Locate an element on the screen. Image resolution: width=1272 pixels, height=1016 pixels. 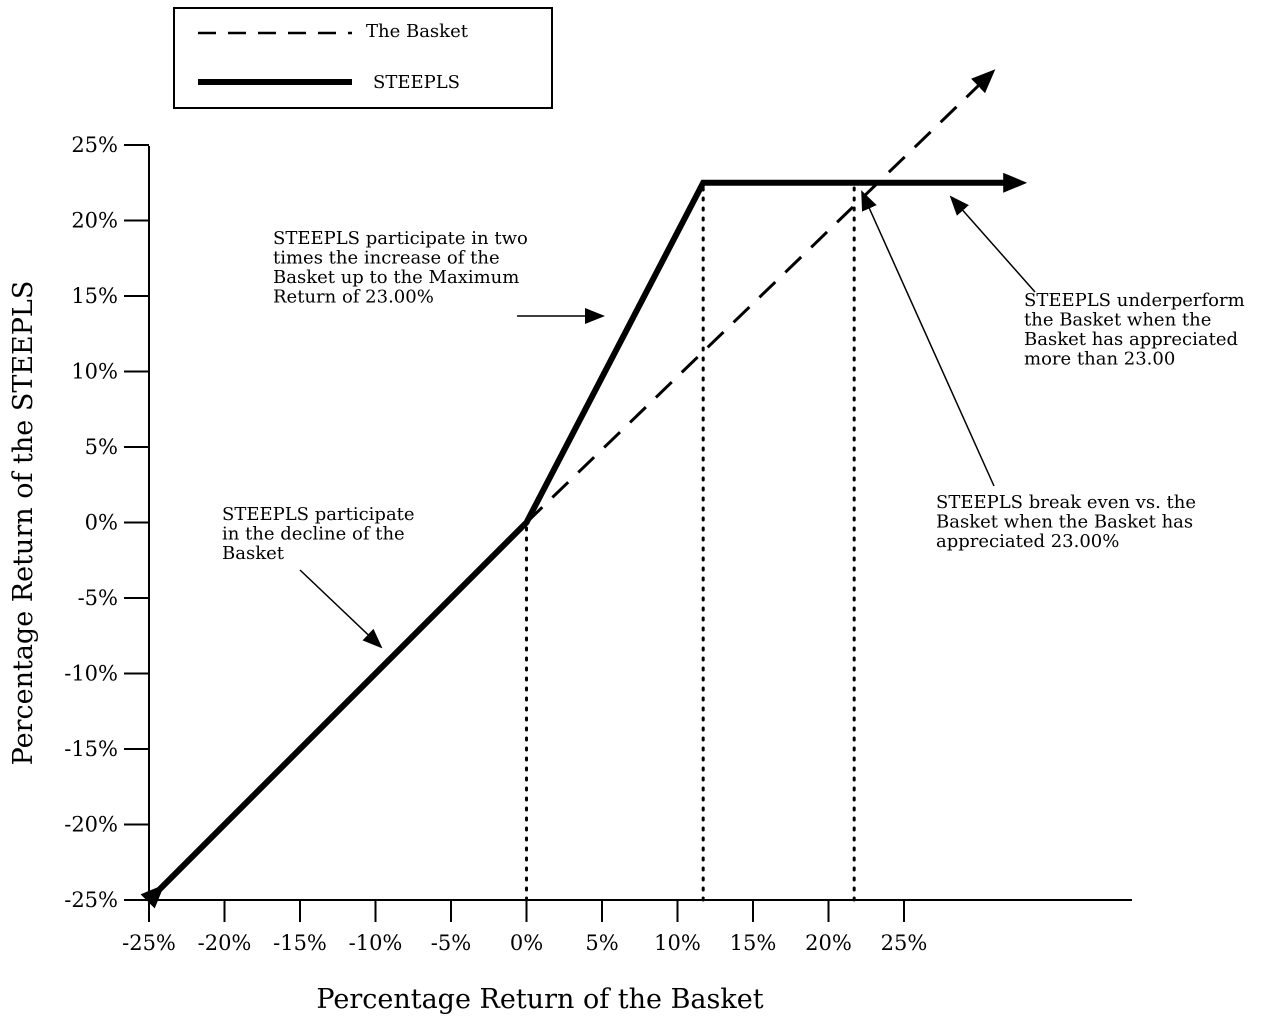
x-tick-label: -25% is located at coordinates (149, 943).